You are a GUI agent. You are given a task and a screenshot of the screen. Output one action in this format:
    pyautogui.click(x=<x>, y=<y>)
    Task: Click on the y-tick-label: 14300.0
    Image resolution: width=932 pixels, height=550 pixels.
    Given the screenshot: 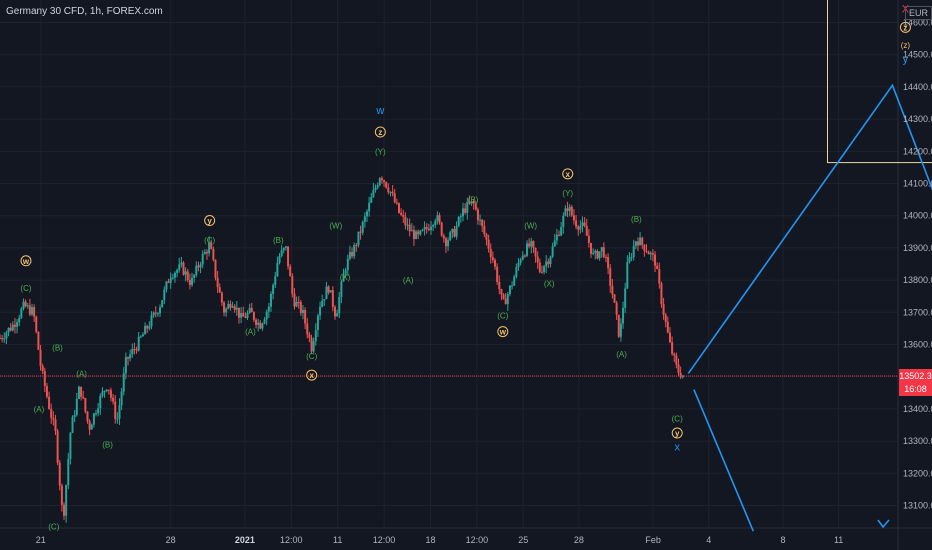 What is the action you would take?
    pyautogui.click(x=917, y=119)
    